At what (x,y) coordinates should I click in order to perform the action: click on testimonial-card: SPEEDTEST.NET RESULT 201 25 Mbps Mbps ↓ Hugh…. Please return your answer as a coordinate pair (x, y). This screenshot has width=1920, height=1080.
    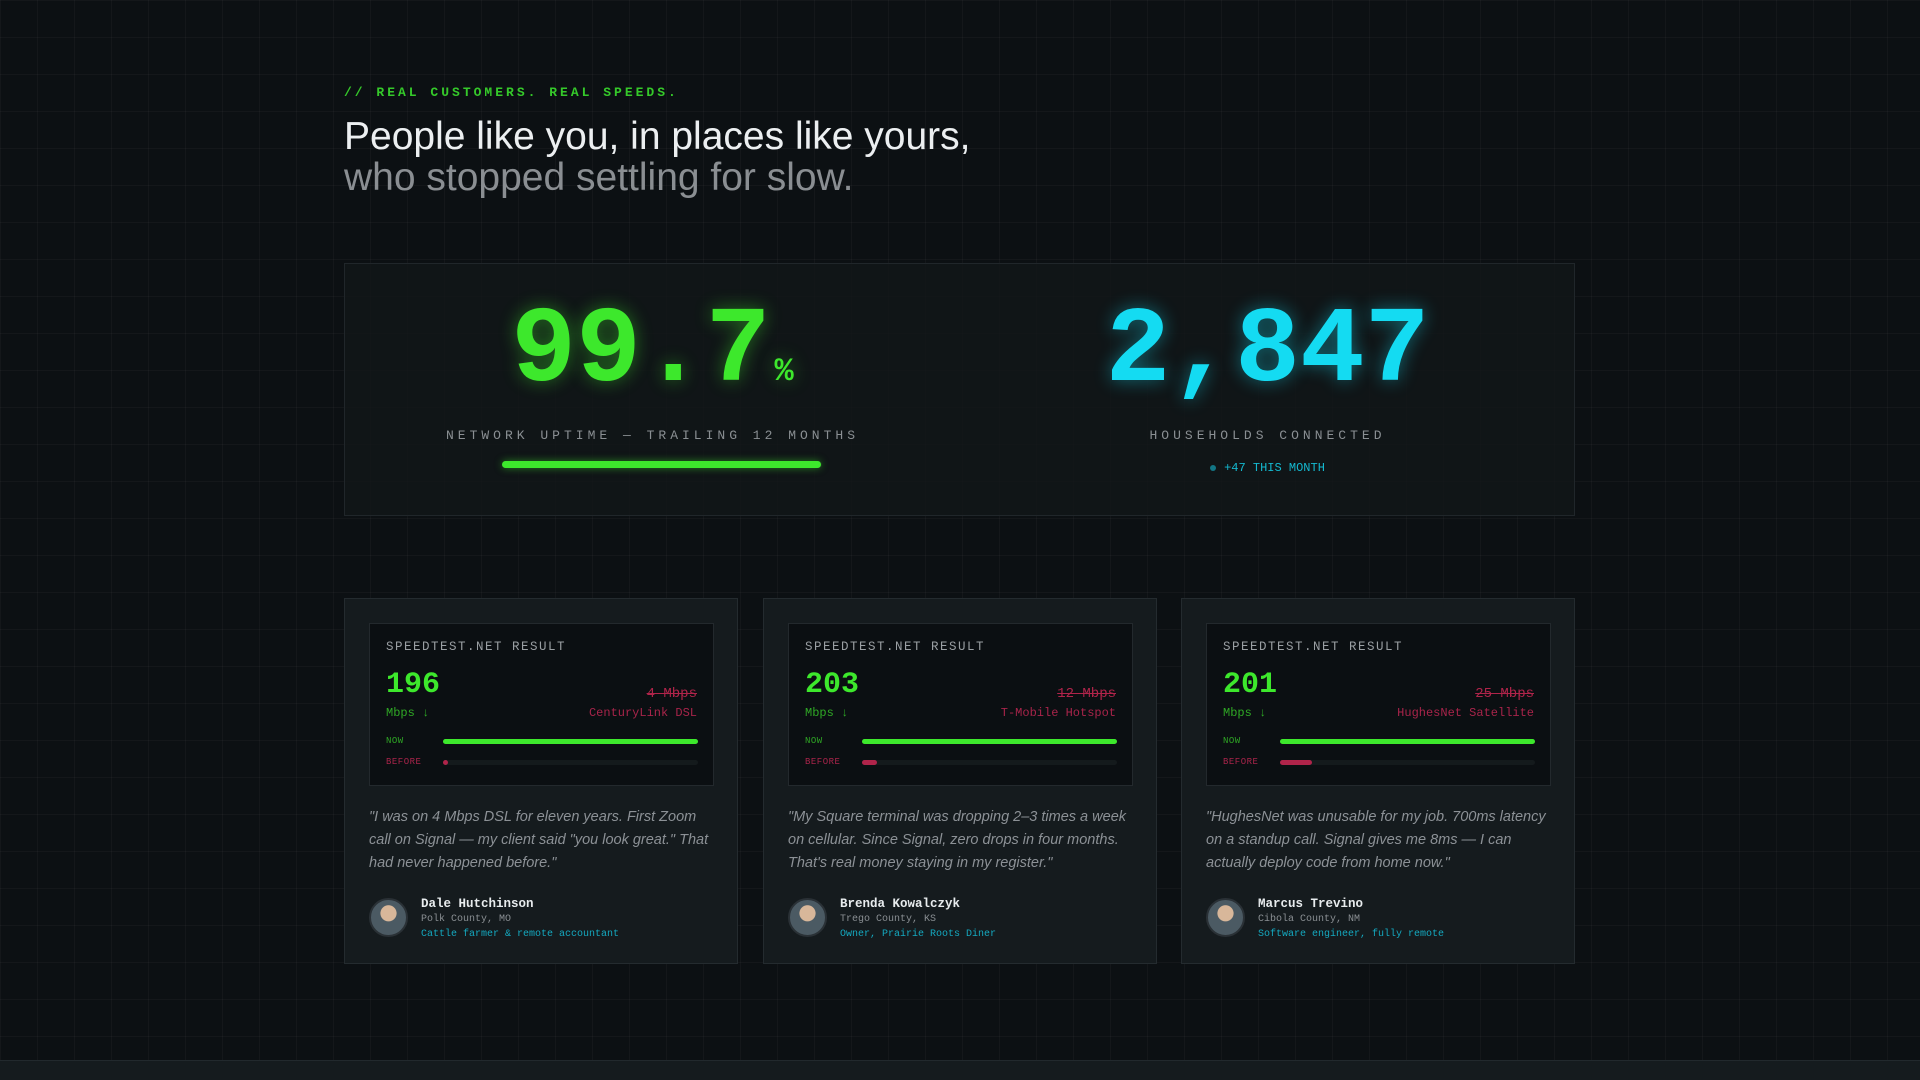
    Looking at the image, I should click on (1378, 781).